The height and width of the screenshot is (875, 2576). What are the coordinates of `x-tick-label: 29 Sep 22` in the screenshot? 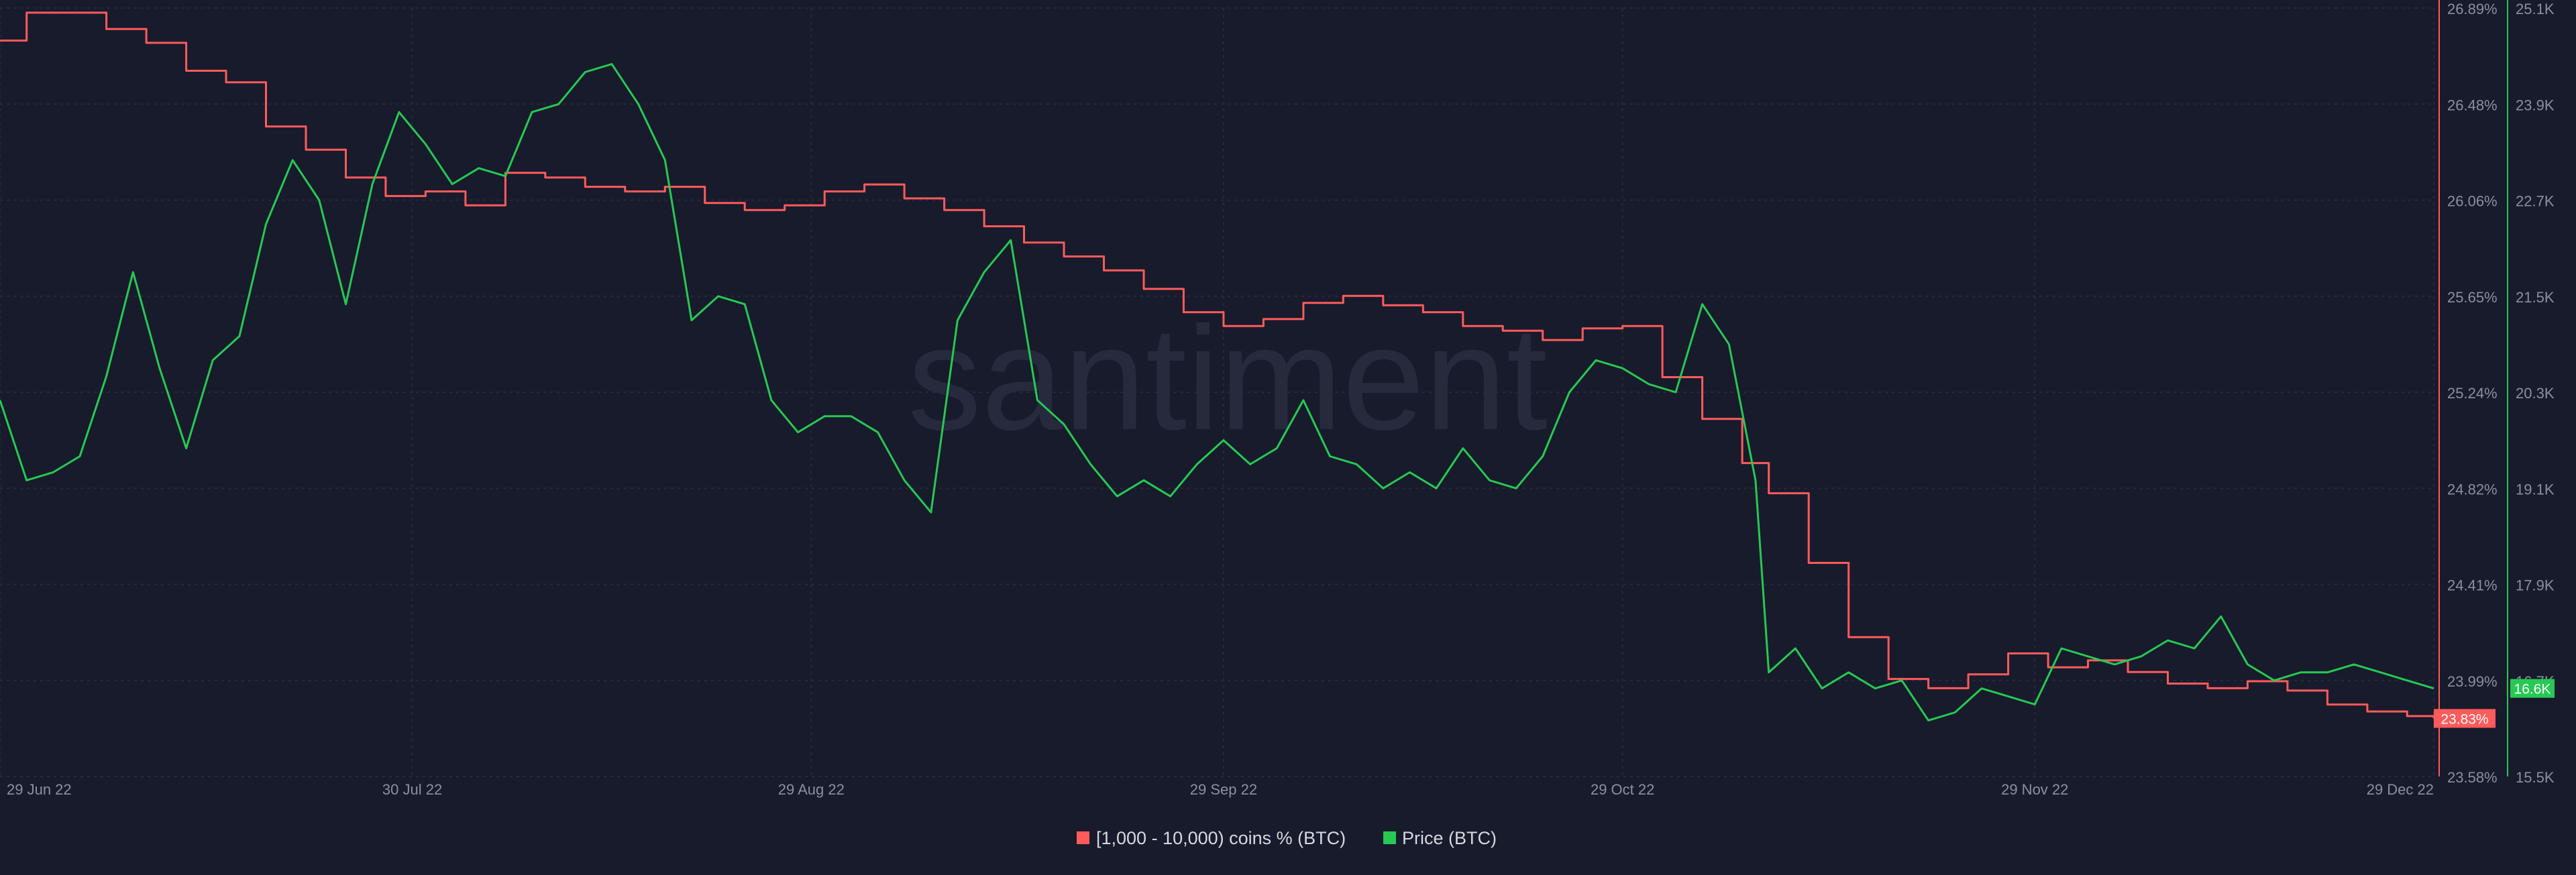 It's located at (1223, 789).